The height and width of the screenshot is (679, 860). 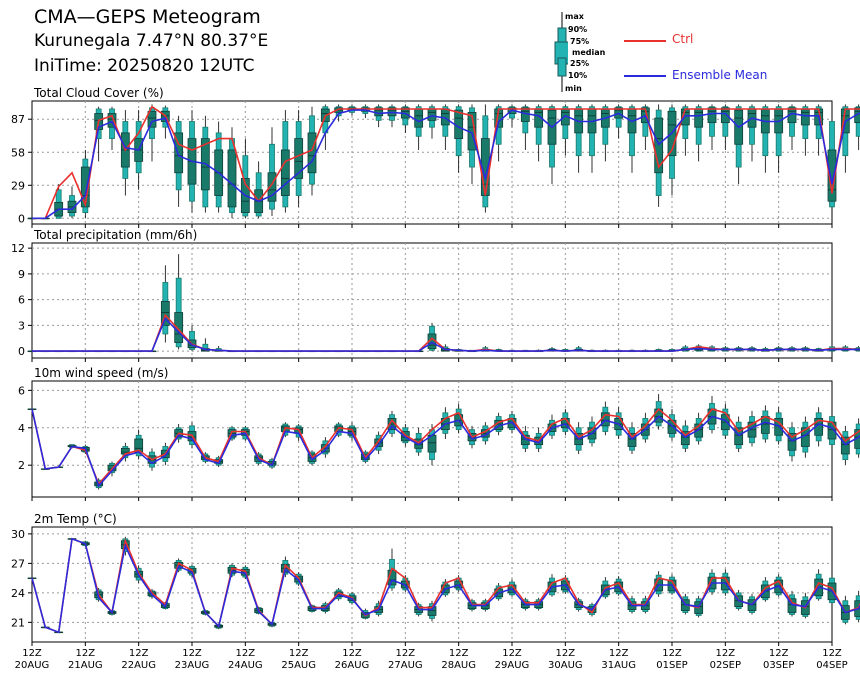 I want to click on y-tick-label: 30, so click(x=18, y=534).